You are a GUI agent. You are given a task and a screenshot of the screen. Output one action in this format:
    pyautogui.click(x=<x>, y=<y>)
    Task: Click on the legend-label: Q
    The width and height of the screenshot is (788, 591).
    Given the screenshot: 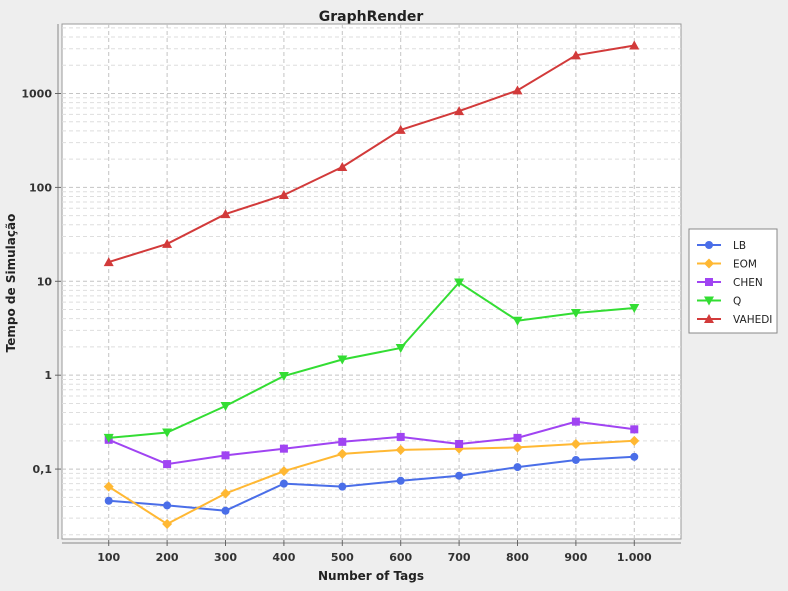 What is the action you would take?
    pyautogui.click(x=737, y=302)
    